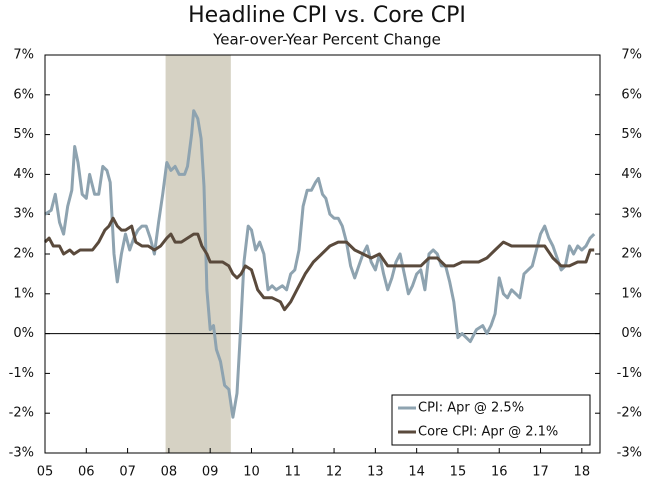 This screenshot has height=495, width=654. What do you see at coordinates (631, 254) in the screenshot?
I see `y2-tick-label: 2%` at bounding box center [631, 254].